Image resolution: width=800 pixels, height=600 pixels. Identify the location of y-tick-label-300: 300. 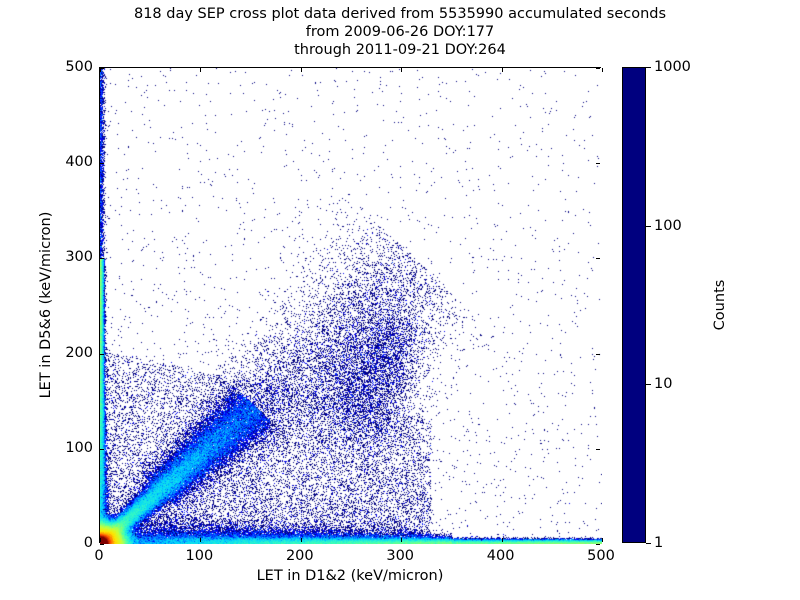
(79, 257).